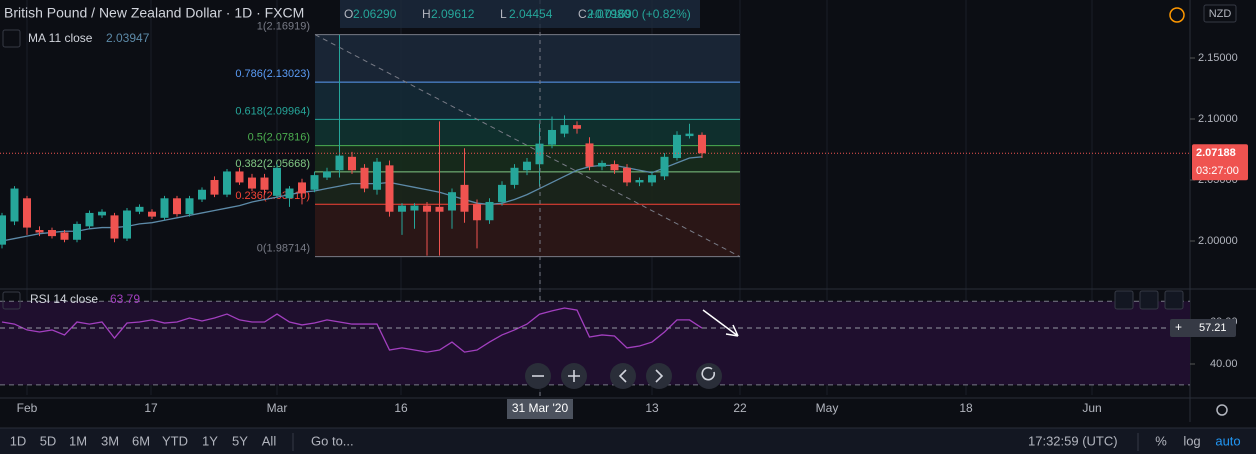  What do you see at coordinates (27, 408) in the screenshot?
I see `time-label: Feb` at bounding box center [27, 408].